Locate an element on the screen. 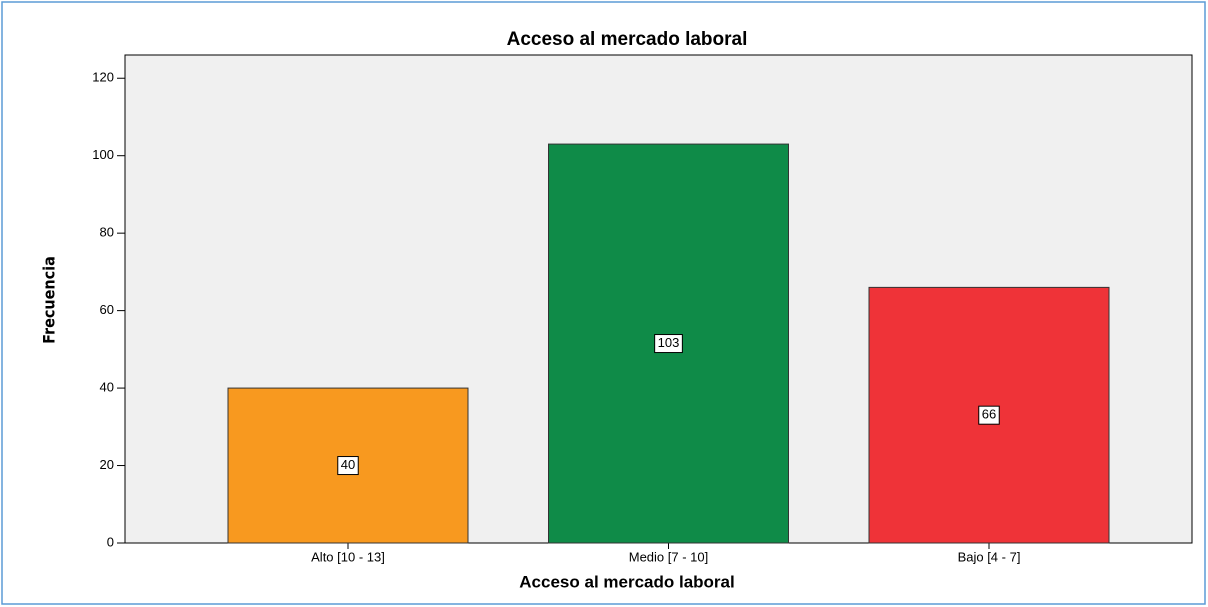  data-label: 66 is located at coordinates (989, 414).